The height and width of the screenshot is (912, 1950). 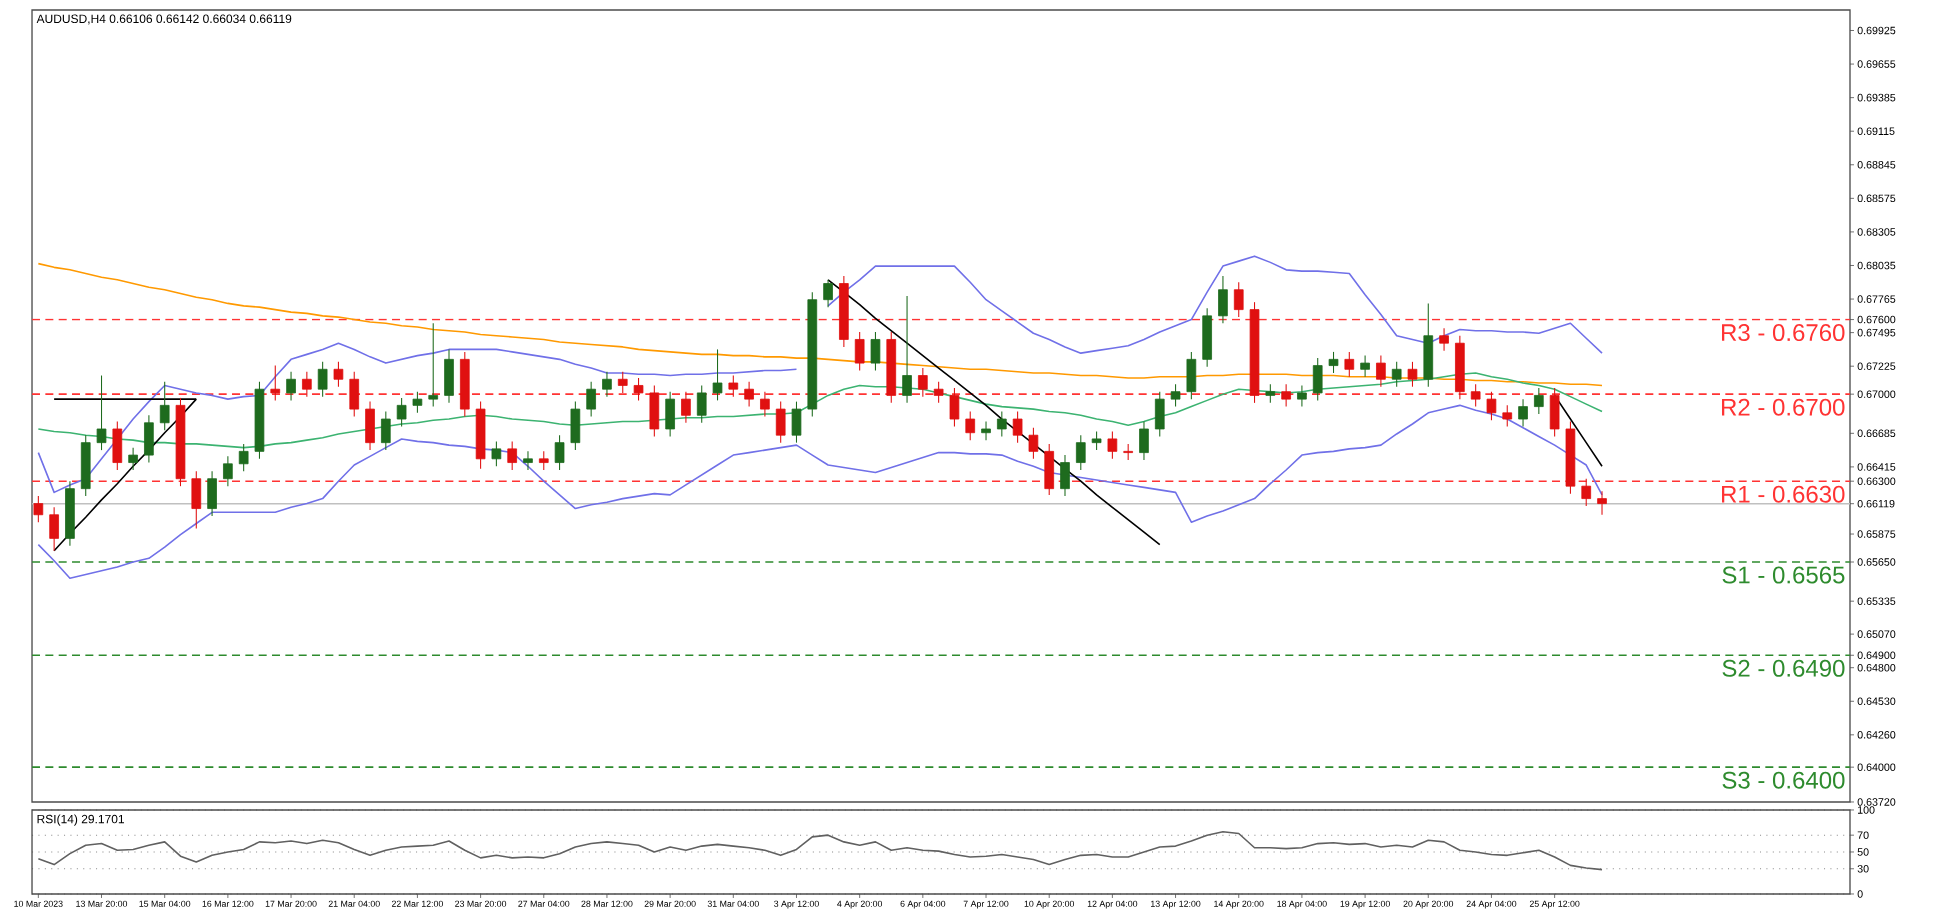 I want to click on ref-line-label: R3 - 0.6760, so click(x=1783, y=333).